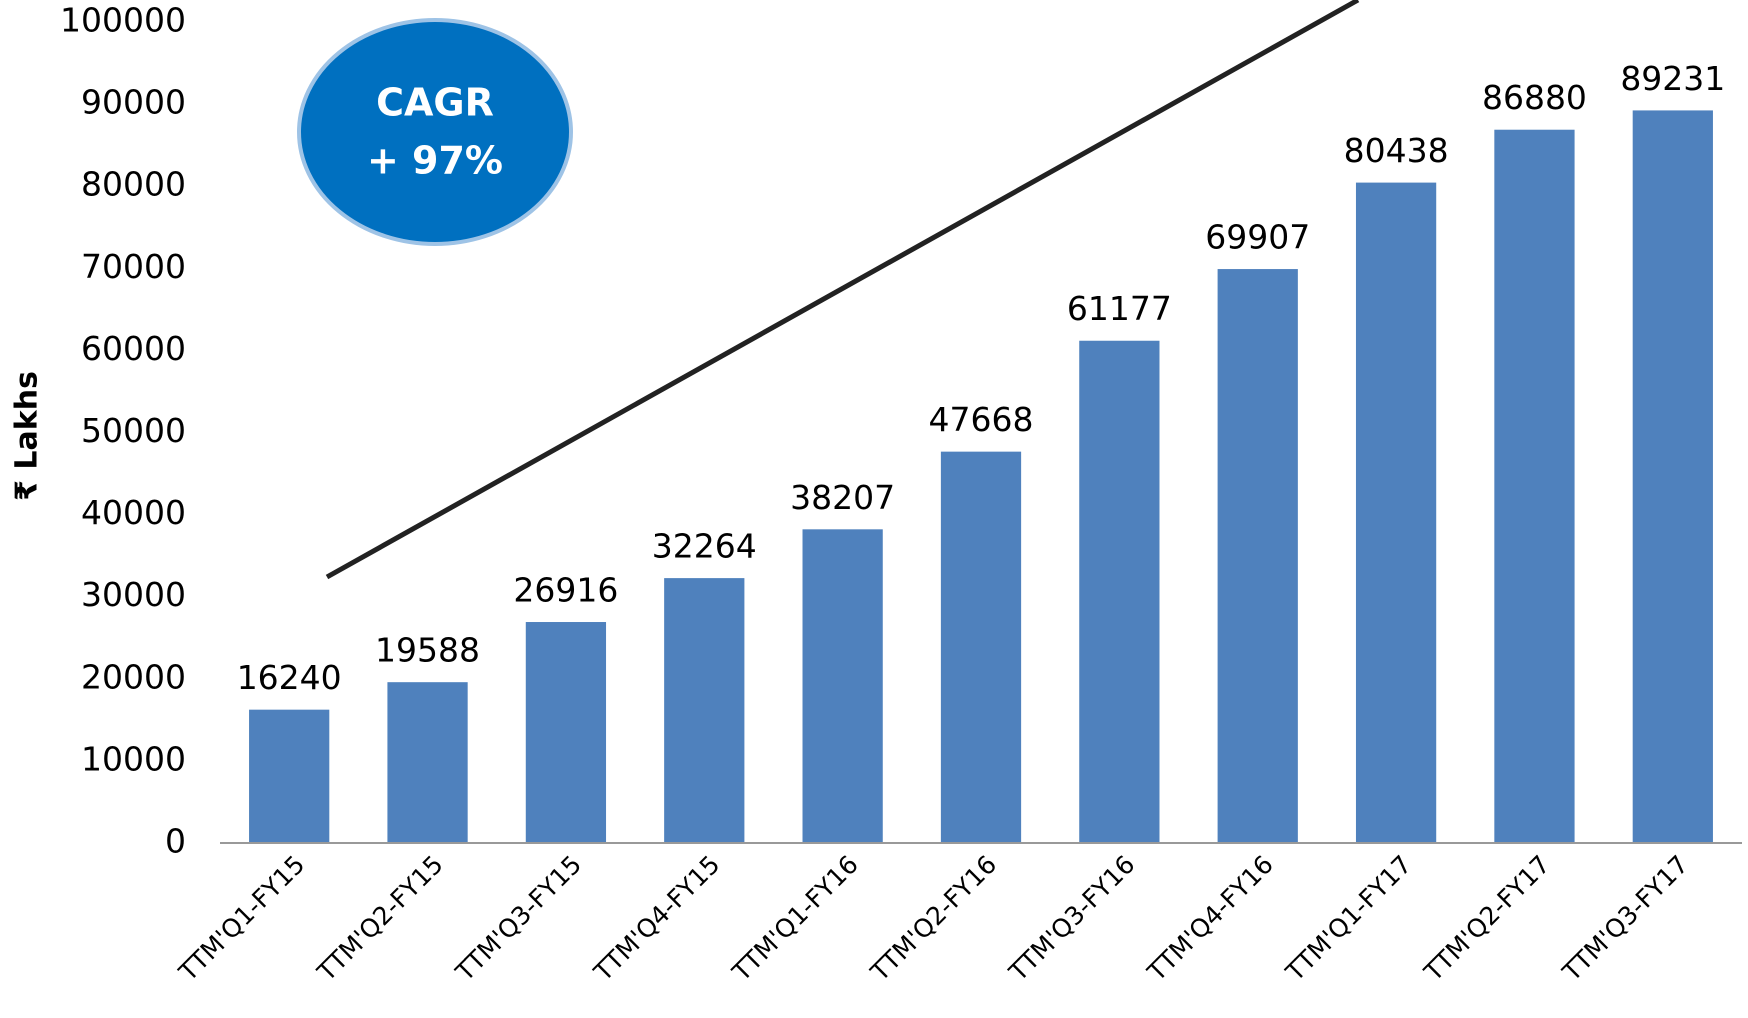 The height and width of the screenshot is (1018, 1748). I want to click on data-label: 16240, so click(289, 677).